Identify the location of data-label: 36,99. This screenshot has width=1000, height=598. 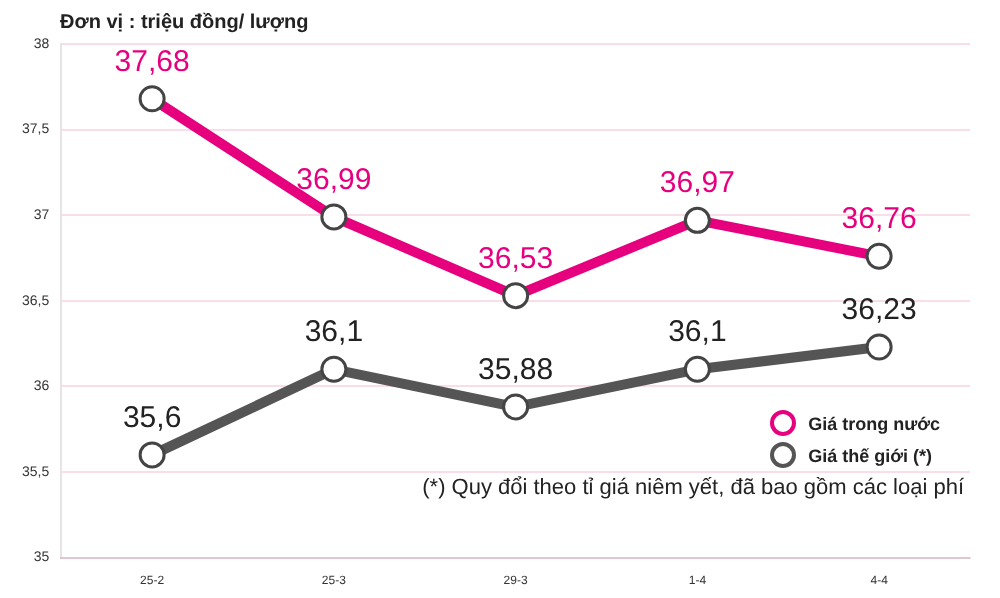
(334, 179).